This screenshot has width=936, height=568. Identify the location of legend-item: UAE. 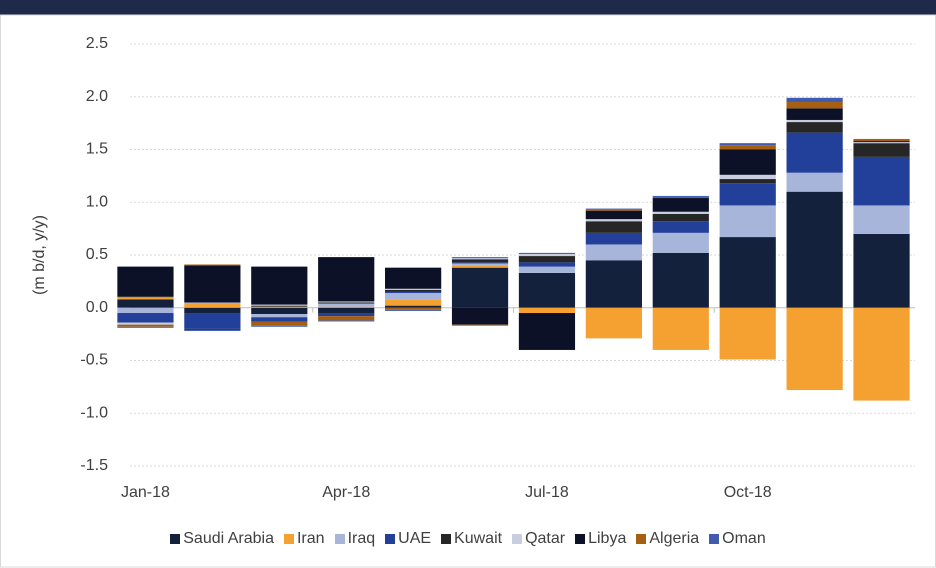
(408, 539).